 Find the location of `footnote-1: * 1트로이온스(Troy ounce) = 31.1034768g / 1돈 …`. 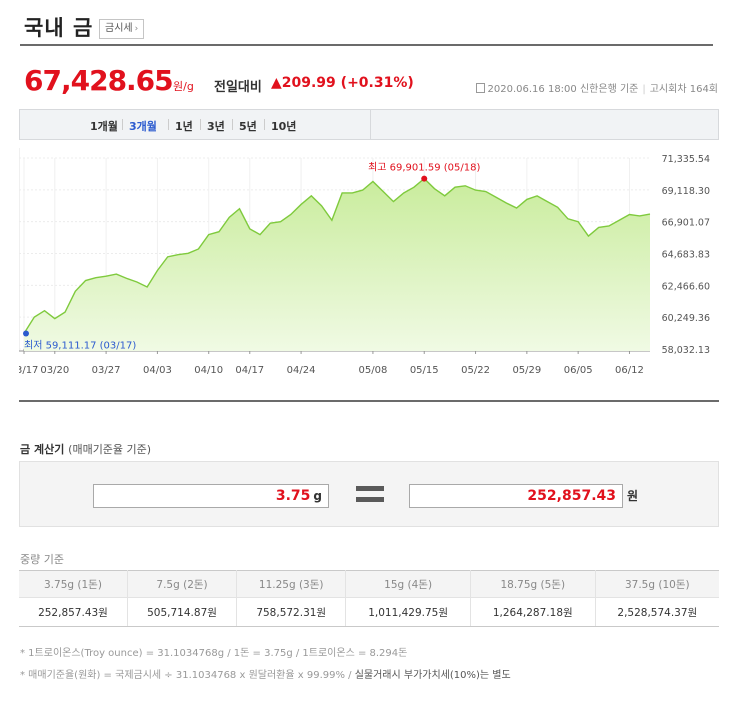

footnote-1: * 1트로이온스(Troy ounce) = 31.1034768g / 1돈 … is located at coordinates (214, 653).